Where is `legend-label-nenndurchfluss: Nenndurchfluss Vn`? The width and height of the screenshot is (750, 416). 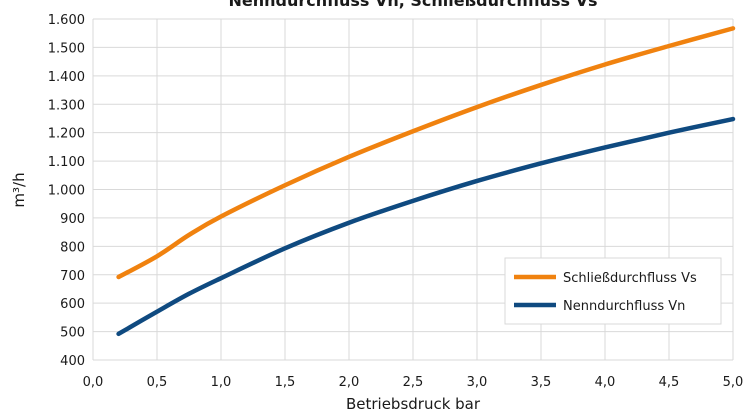
legend-label-nenndurchfluss: Nenndurchfluss Vn is located at coordinates (624, 306).